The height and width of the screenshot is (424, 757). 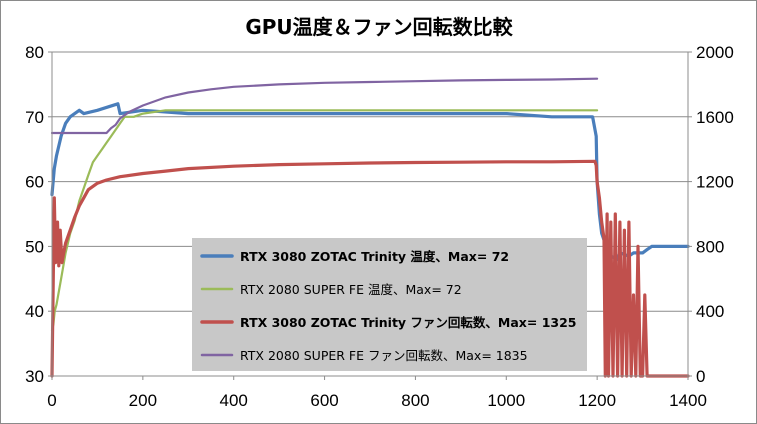 I want to click on right-tick-label-3: 1200, so click(x=715, y=182).